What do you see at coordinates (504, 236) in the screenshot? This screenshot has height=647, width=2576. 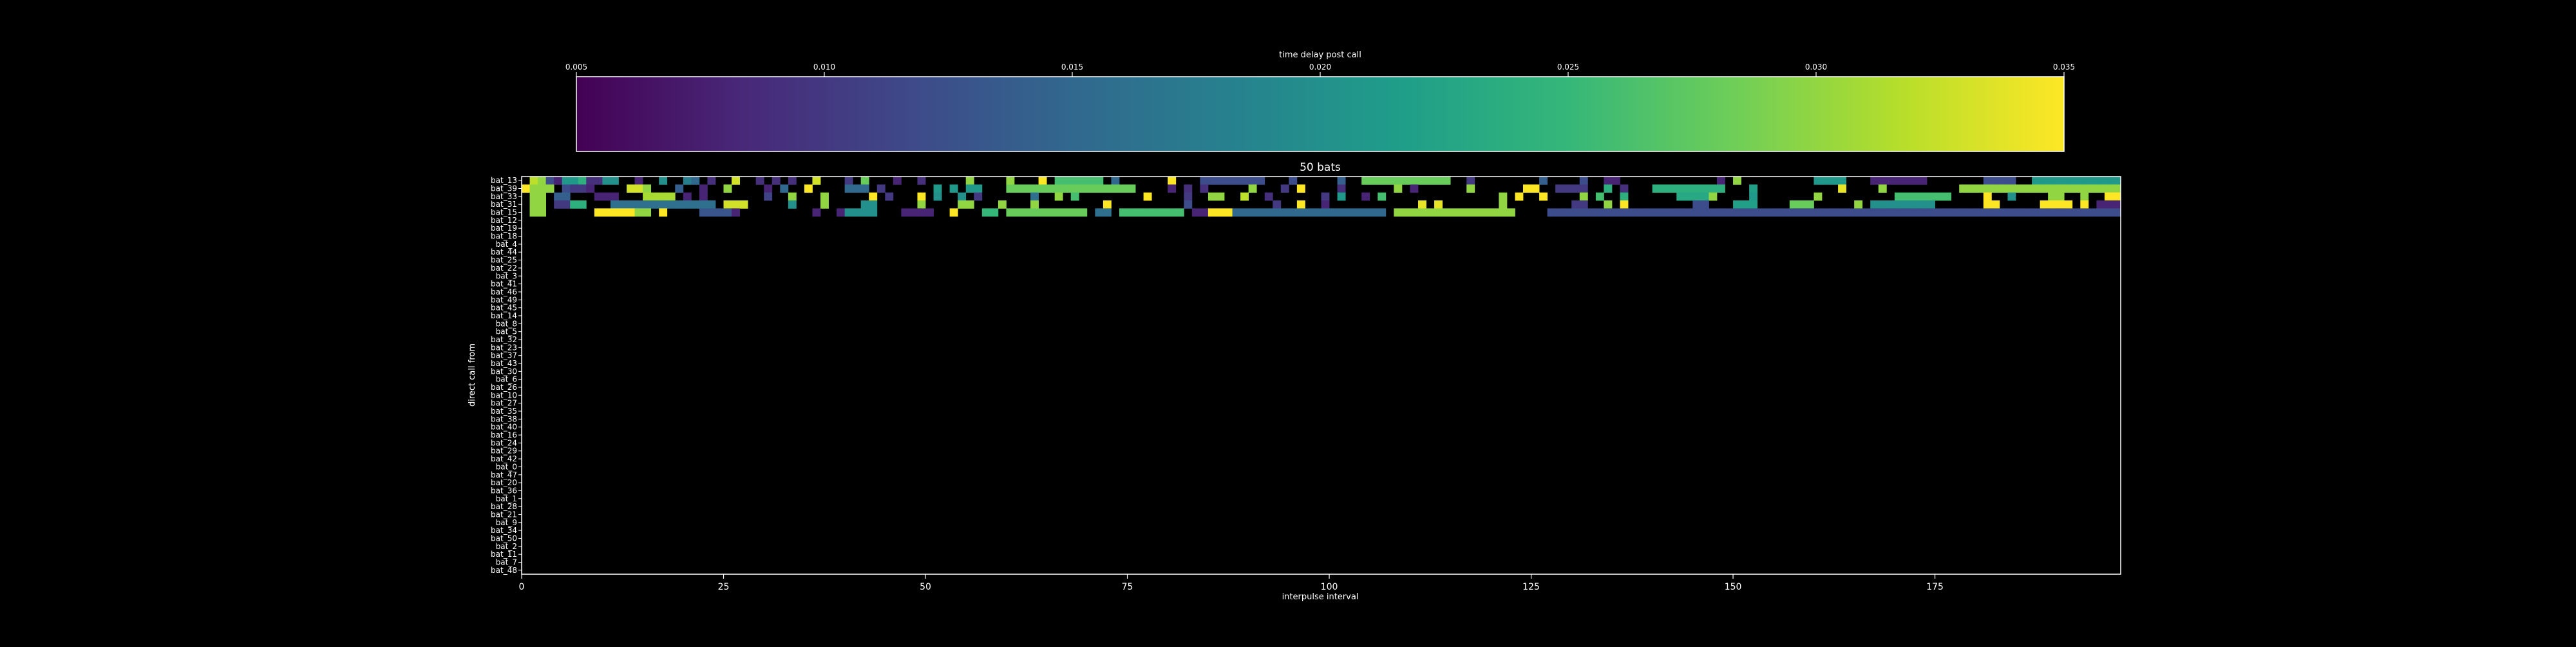 I see `y-tick-label: bat_18` at bounding box center [504, 236].